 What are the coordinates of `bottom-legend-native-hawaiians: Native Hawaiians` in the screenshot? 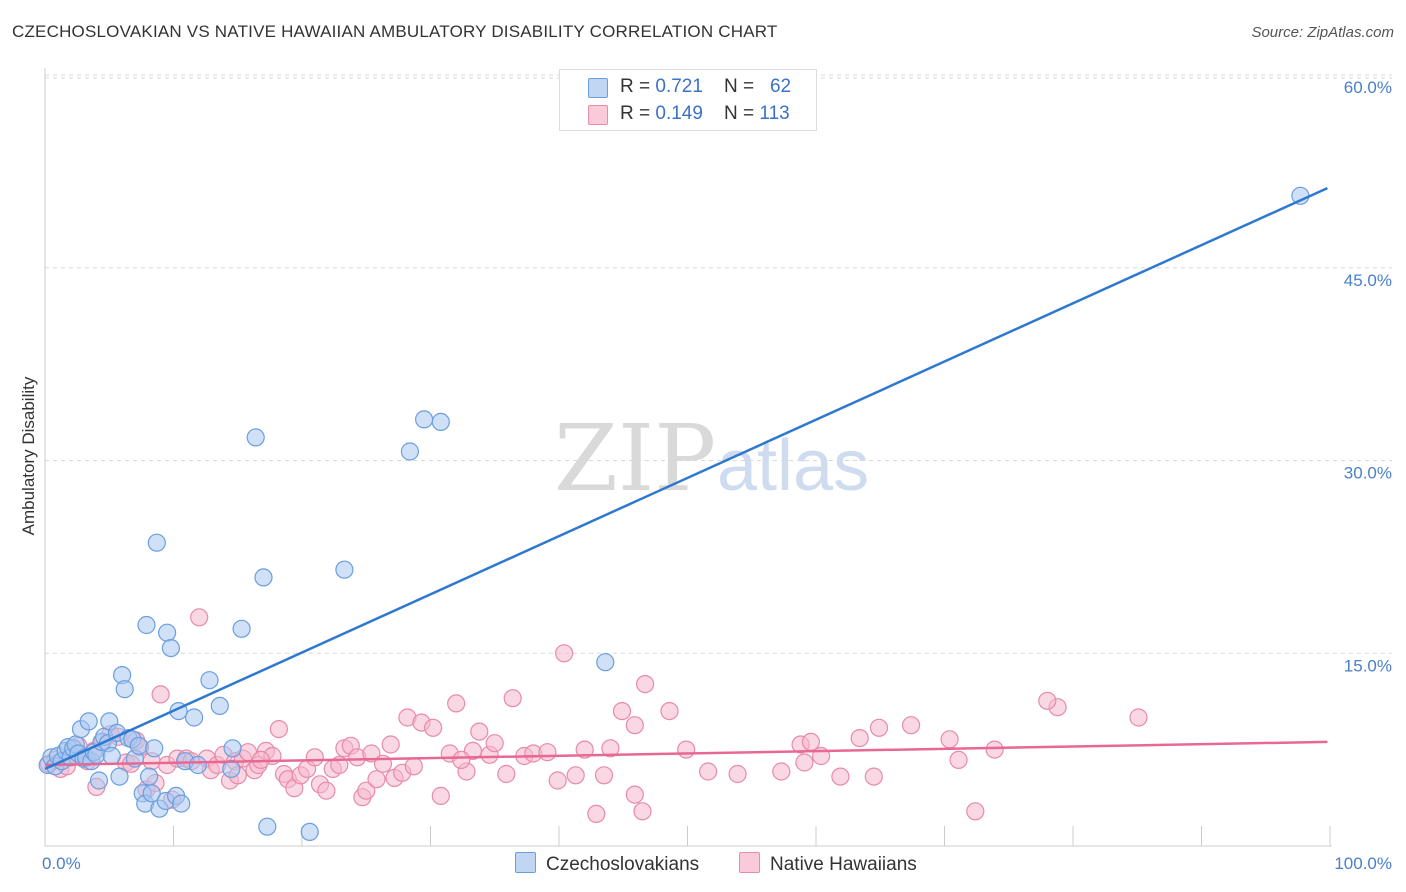 It's located at (828, 864).